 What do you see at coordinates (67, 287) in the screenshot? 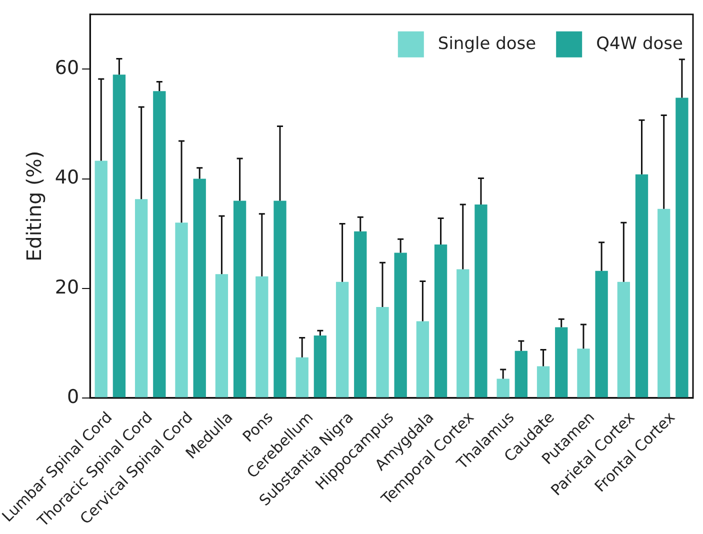
I see `y-tick-label: 20` at bounding box center [67, 287].